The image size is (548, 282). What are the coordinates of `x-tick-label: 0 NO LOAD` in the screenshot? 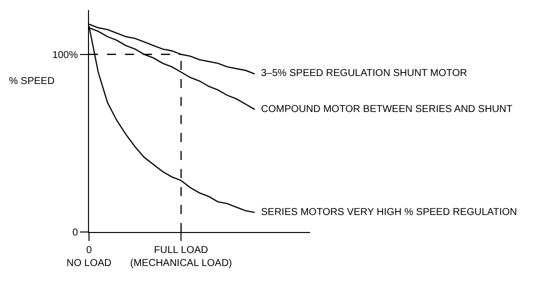 It's located at (89, 257).